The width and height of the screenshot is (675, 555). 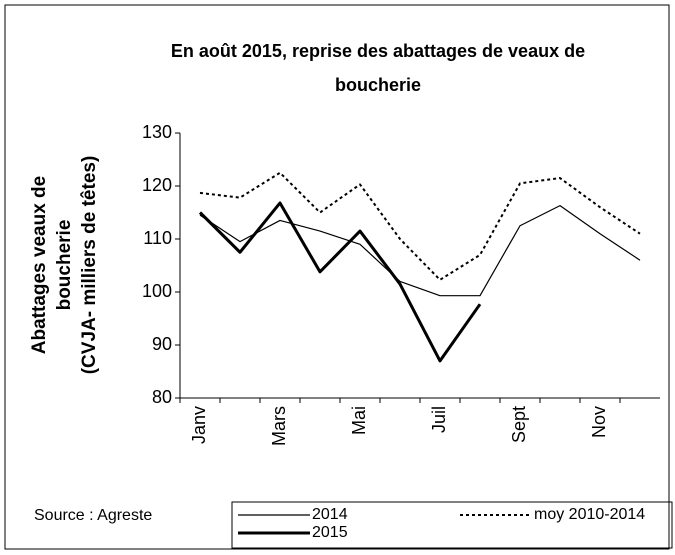 What do you see at coordinates (157, 185) in the screenshot?
I see `y-tick-label: 120` at bounding box center [157, 185].